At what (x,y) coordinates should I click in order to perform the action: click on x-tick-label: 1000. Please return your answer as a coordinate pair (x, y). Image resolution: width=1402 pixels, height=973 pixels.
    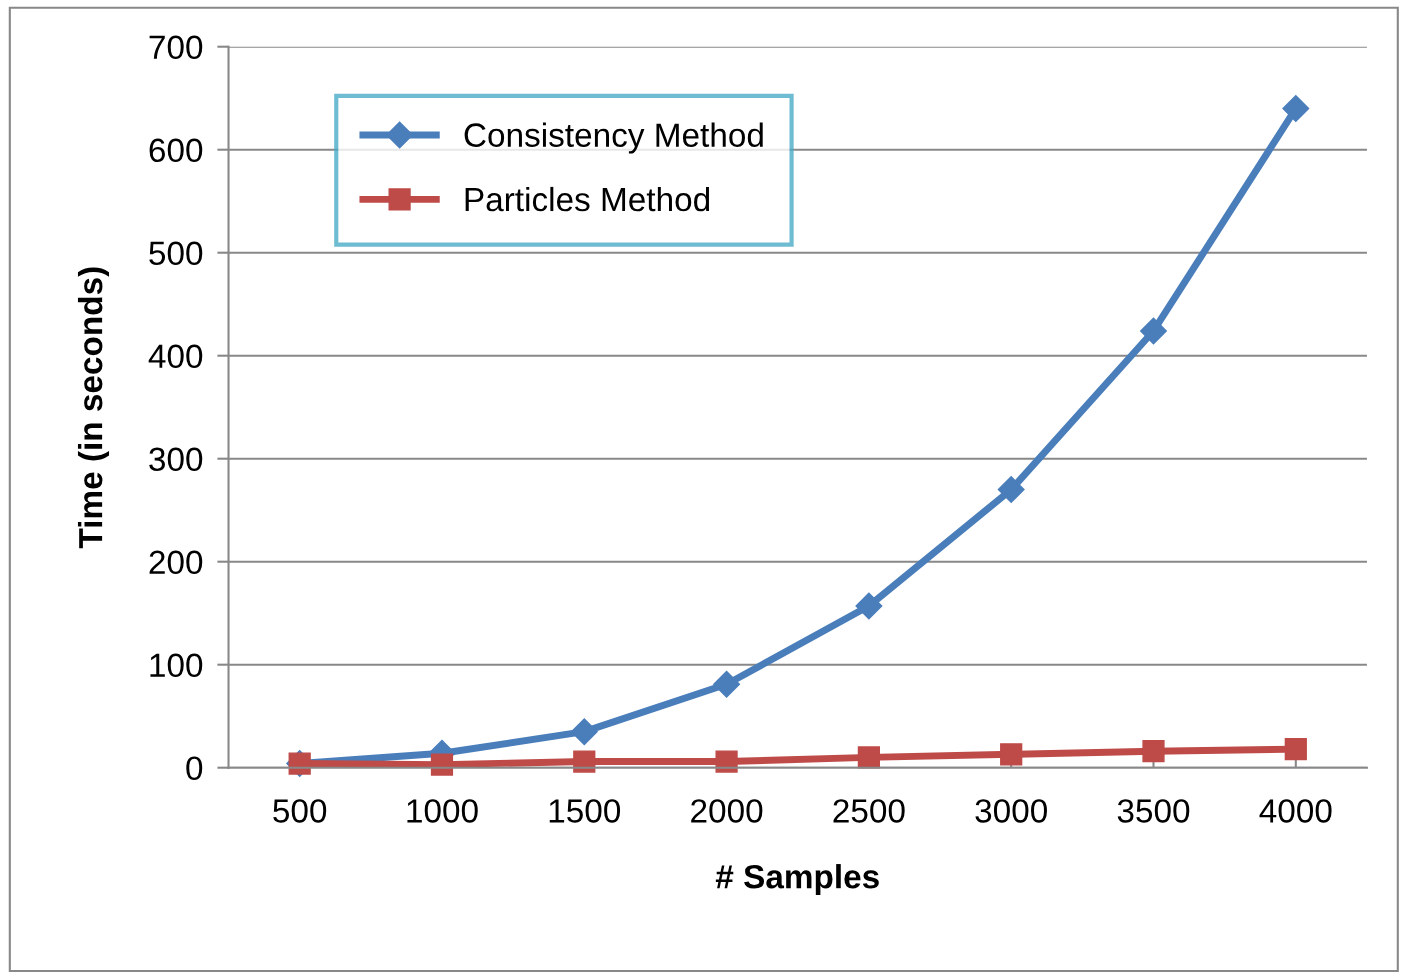
    Looking at the image, I should click on (442, 811).